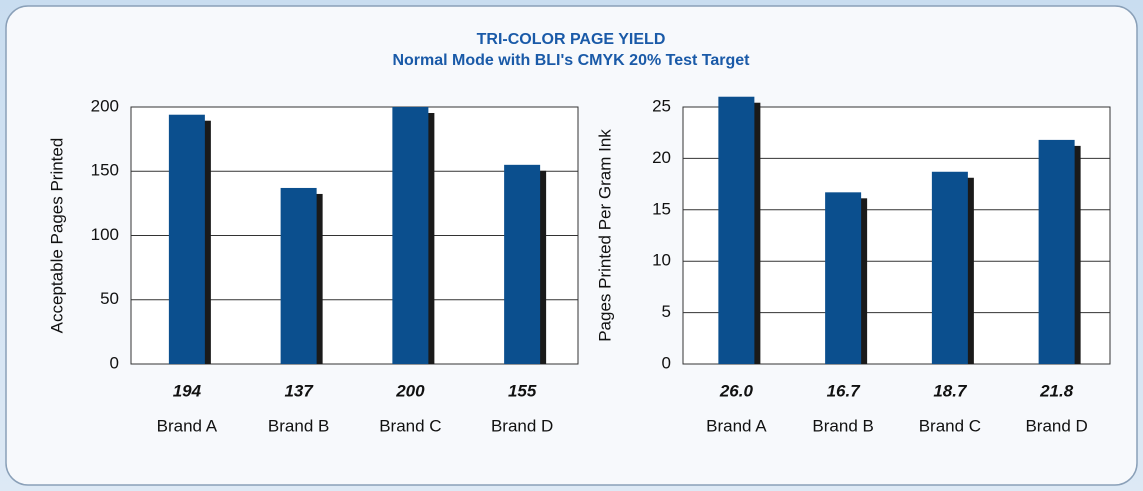  I want to click on y-axis-label: Pages Printed Per Gram Ink, so click(604, 235).